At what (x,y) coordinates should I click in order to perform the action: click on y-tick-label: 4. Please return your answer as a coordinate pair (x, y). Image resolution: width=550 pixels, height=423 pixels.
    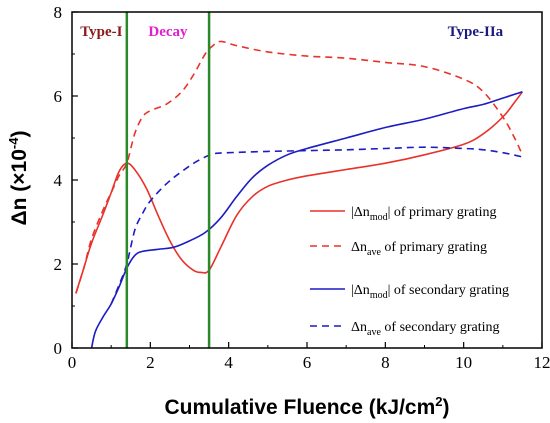
    Looking at the image, I should click on (58, 180).